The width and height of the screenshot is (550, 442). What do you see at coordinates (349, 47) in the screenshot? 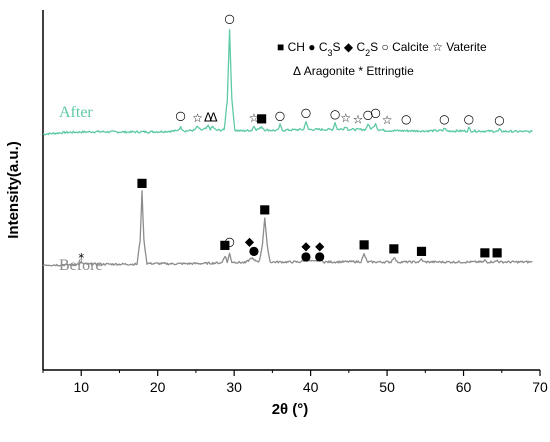
I see `legend-symbol: ◆` at bounding box center [349, 47].